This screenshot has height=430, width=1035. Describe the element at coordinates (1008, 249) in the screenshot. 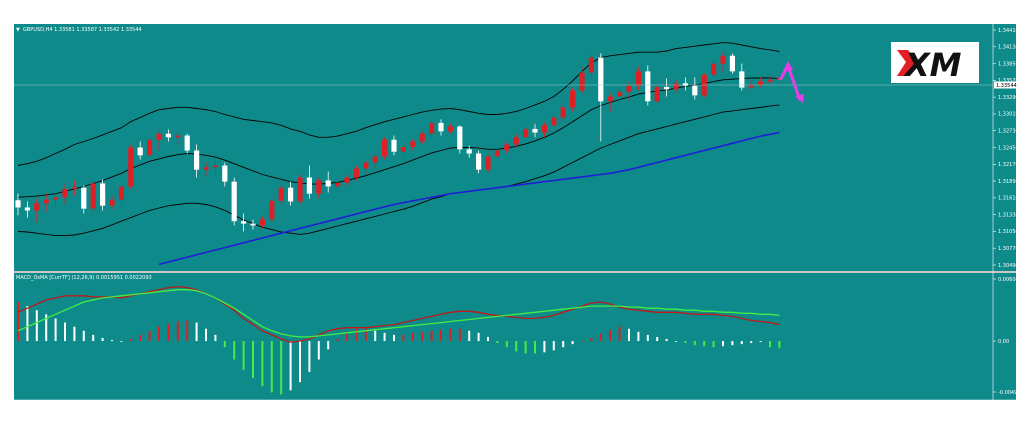

I see `price-tick-label: 1.30770` at that location.